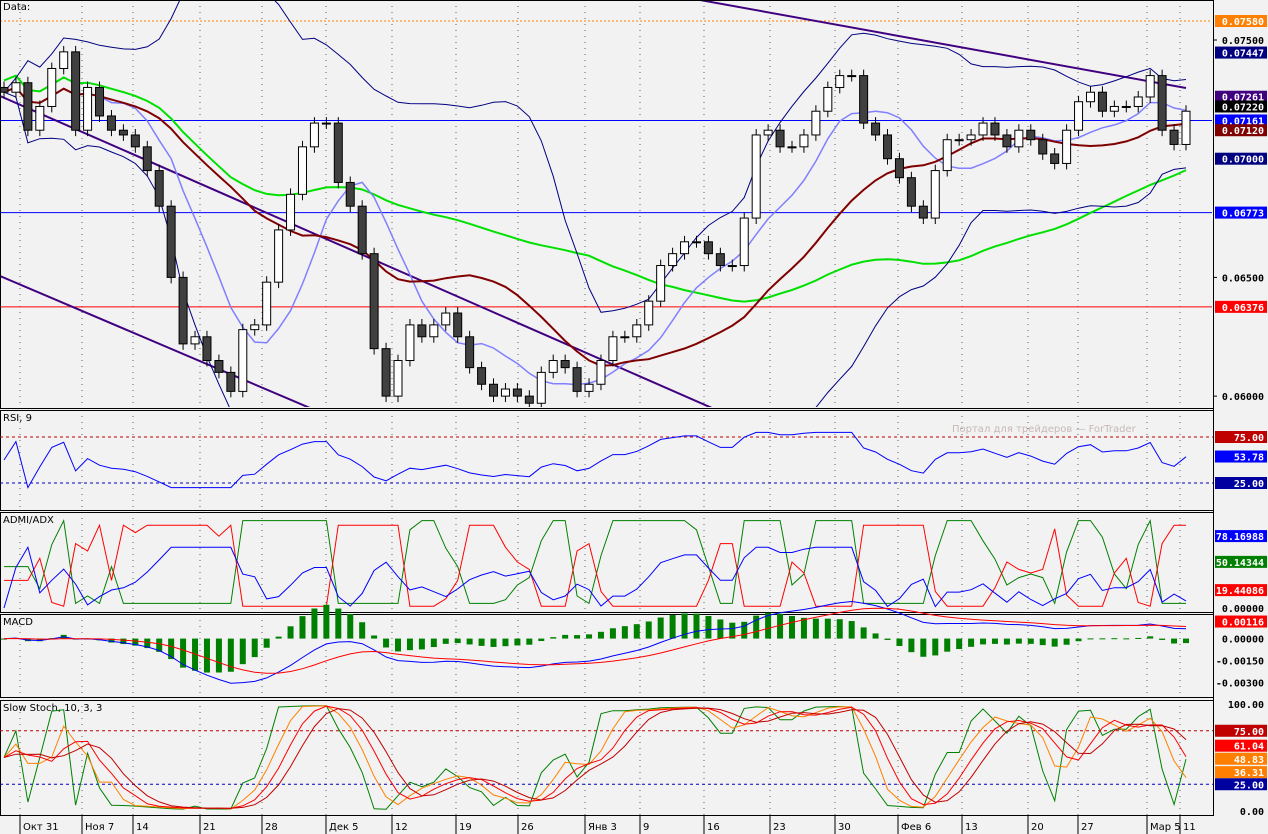 This screenshot has width=1268, height=834. Describe the element at coordinates (1243, 623) in the screenshot. I see `macd-value-label: 0.00116` at that location.